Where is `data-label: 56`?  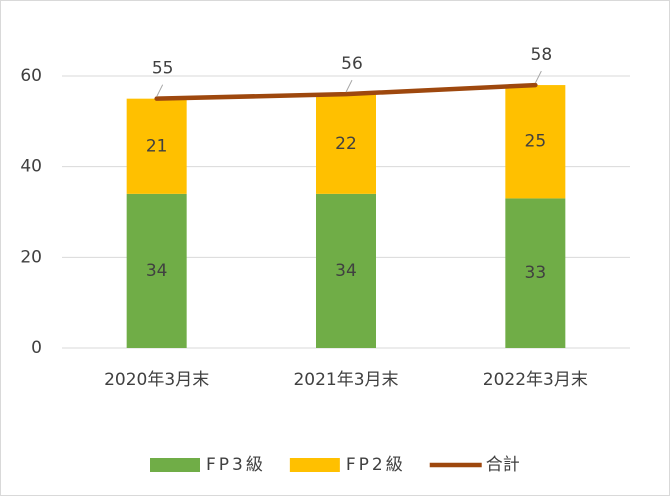
data-label: 56 is located at coordinates (352, 64).